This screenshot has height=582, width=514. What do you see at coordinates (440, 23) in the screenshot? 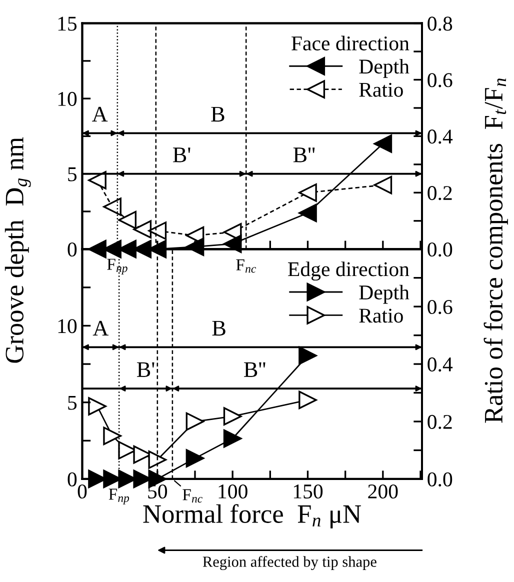
I see `y2-tick-label: 0.8` at bounding box center [440, 23].